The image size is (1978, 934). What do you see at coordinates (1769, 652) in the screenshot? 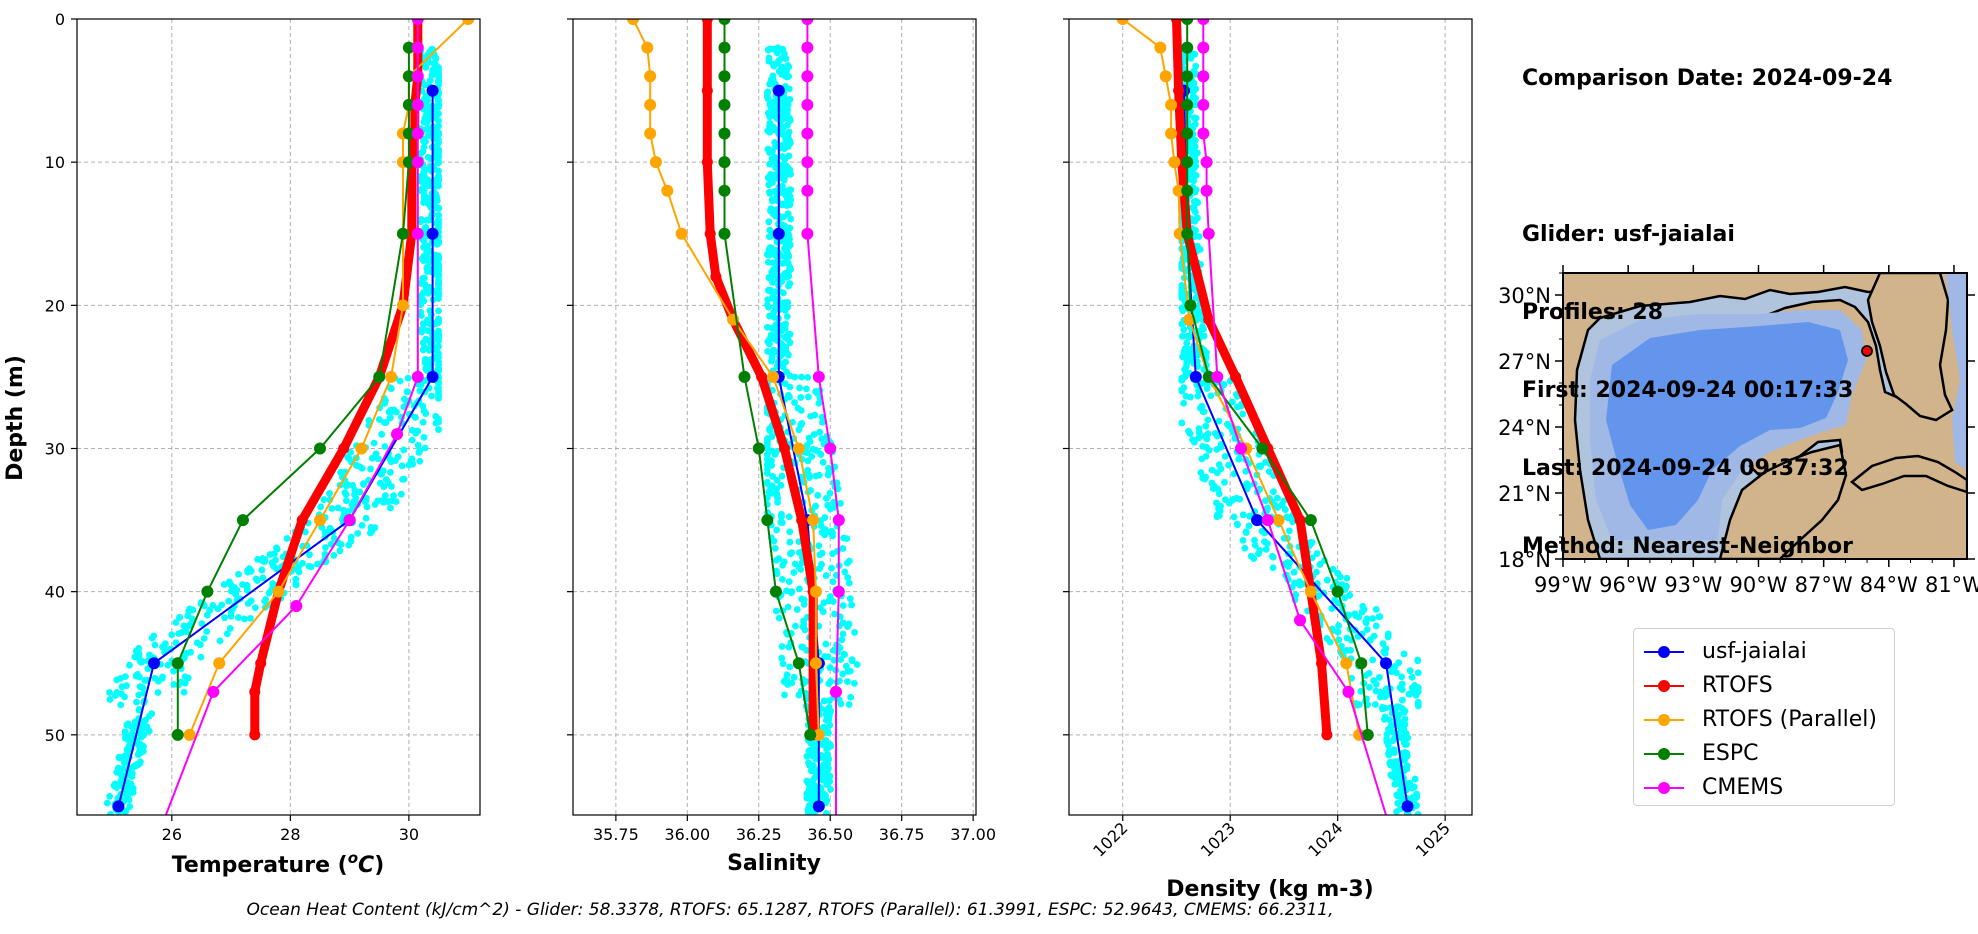
I see `legend-item-usf-jaialai: usf-jaialai` at bounding box center [1769, 652].